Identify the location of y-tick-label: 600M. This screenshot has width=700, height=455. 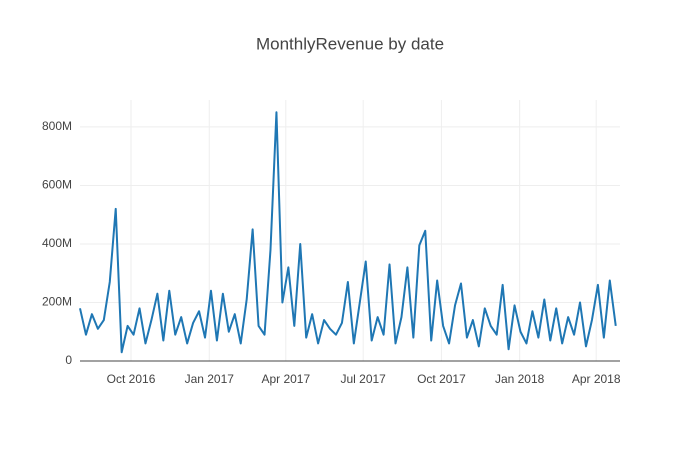
(57, 185).